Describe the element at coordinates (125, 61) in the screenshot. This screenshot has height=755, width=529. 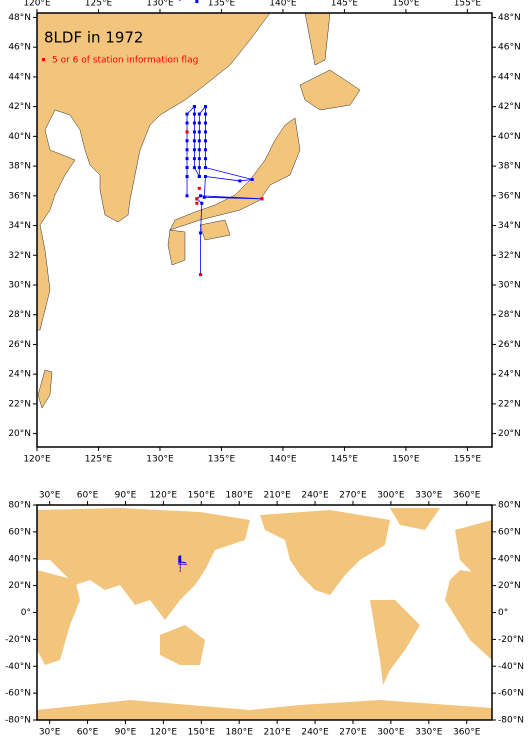
I see `legend-label: 5 or 6 of station information flag` at that location.